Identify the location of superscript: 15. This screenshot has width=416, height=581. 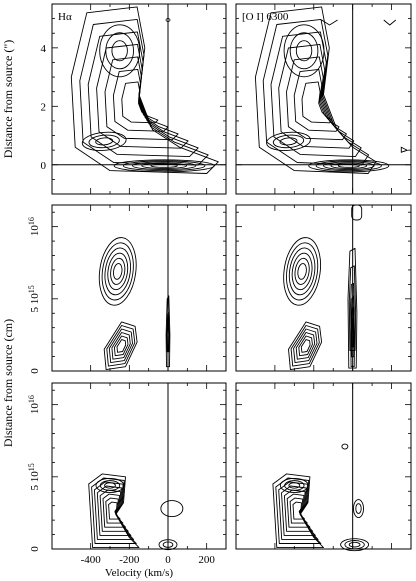
(31, 467).